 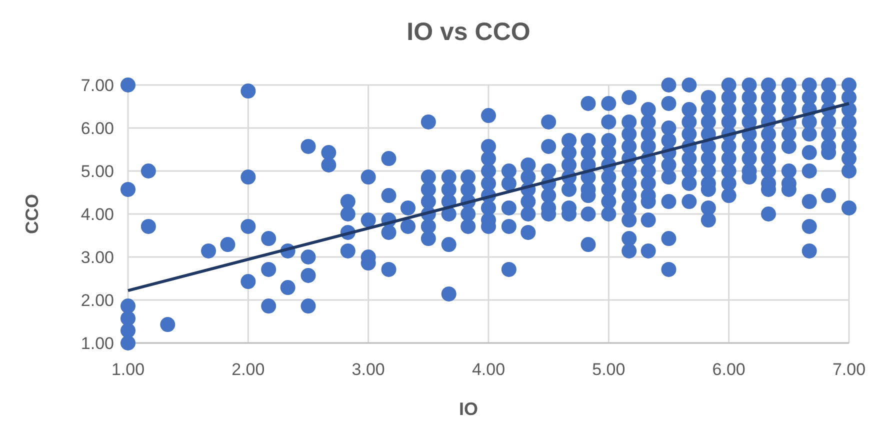 What do you see at coordinates (97, 171) in the screenshot?
I see `y-tick-label: 5.00` at bounding box center [97, 171].